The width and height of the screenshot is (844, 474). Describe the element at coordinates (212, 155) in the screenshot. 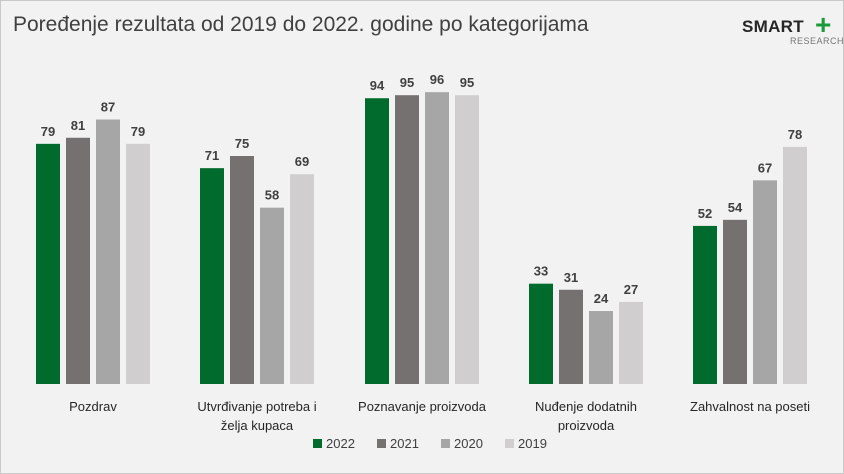

I see `data-label: 71` at that location.